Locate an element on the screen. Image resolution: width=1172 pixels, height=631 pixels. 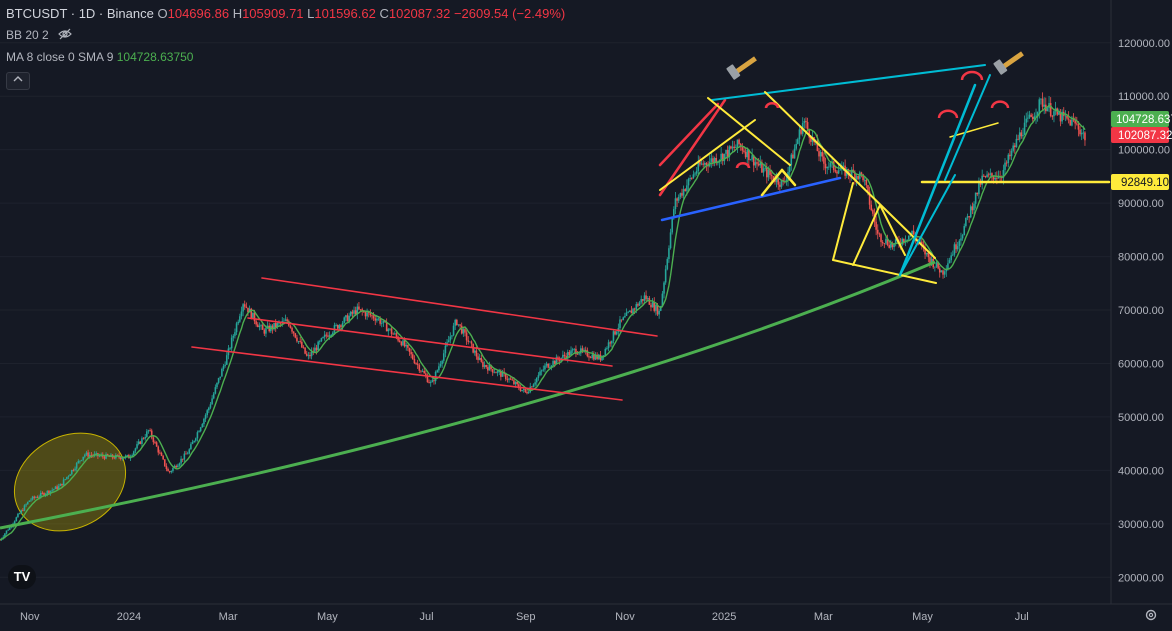
hammer-head is located at coordinates (733, 72).